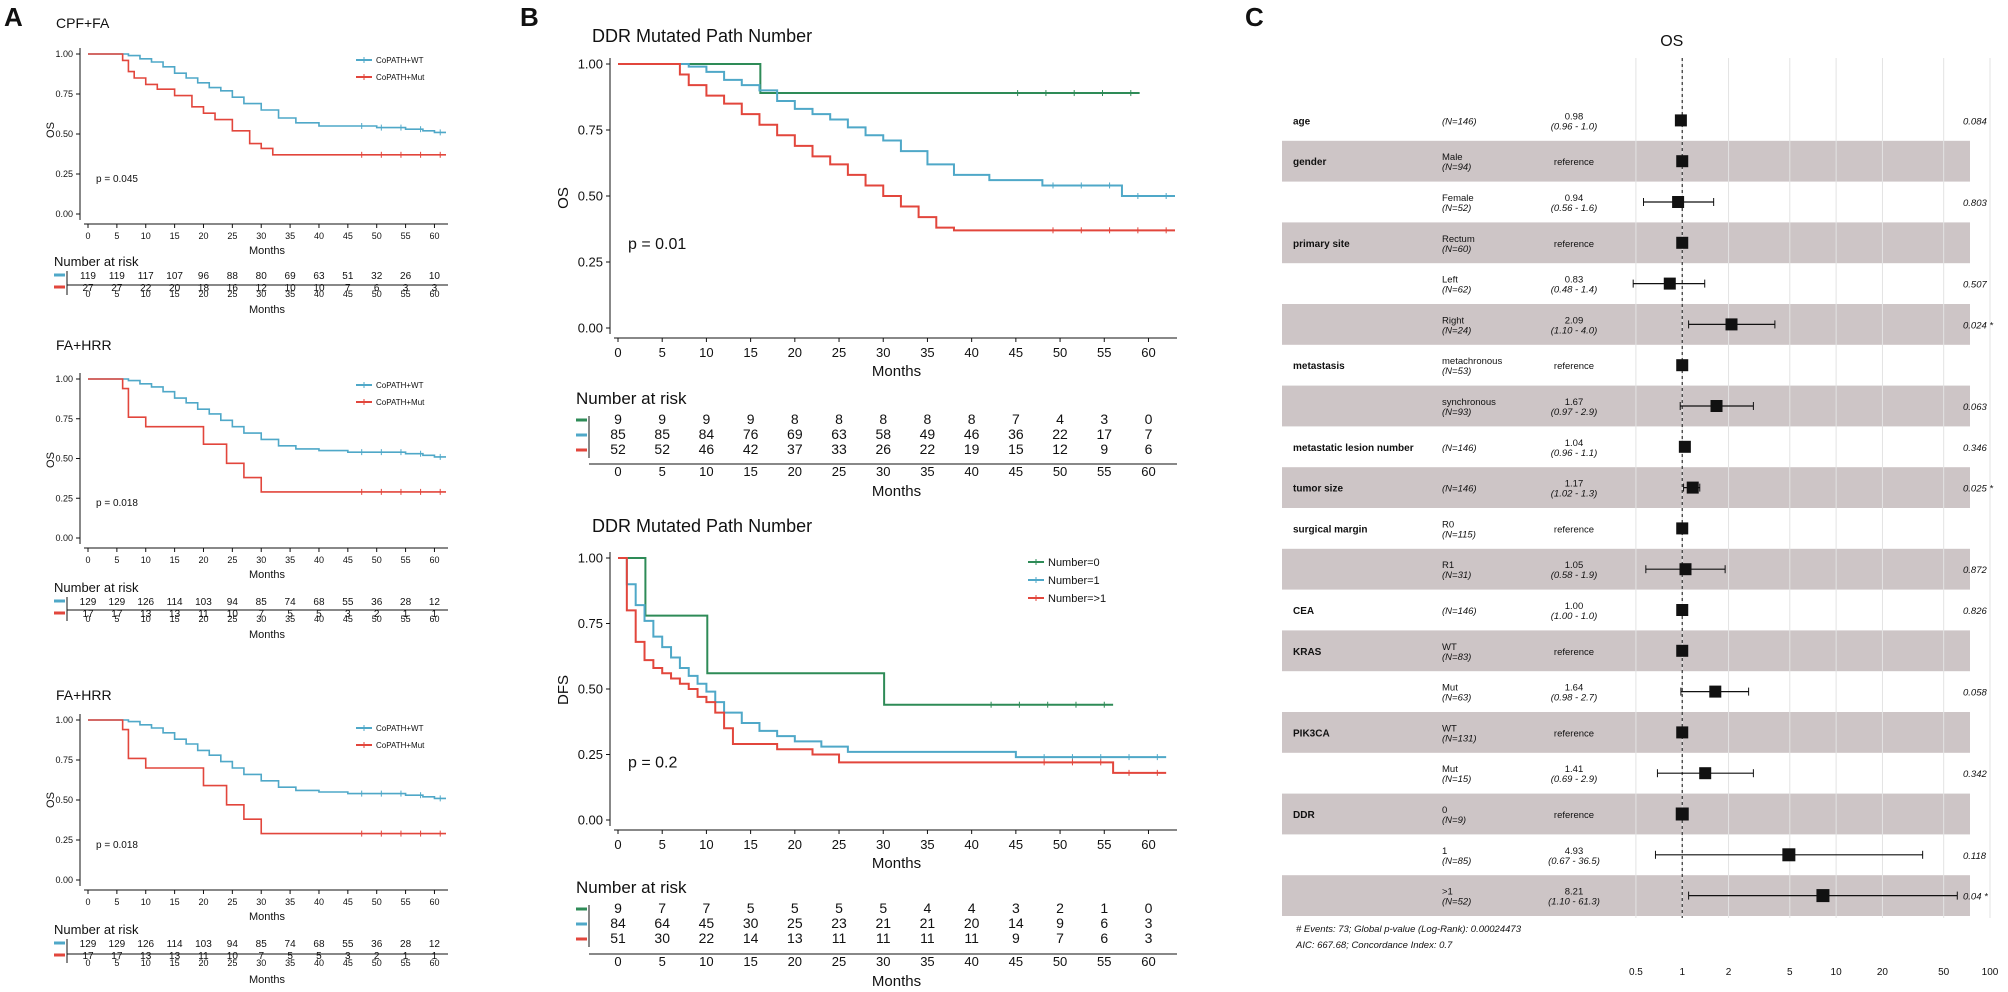  I want to click on legend-label: Number=>1, so click(1077, 599).